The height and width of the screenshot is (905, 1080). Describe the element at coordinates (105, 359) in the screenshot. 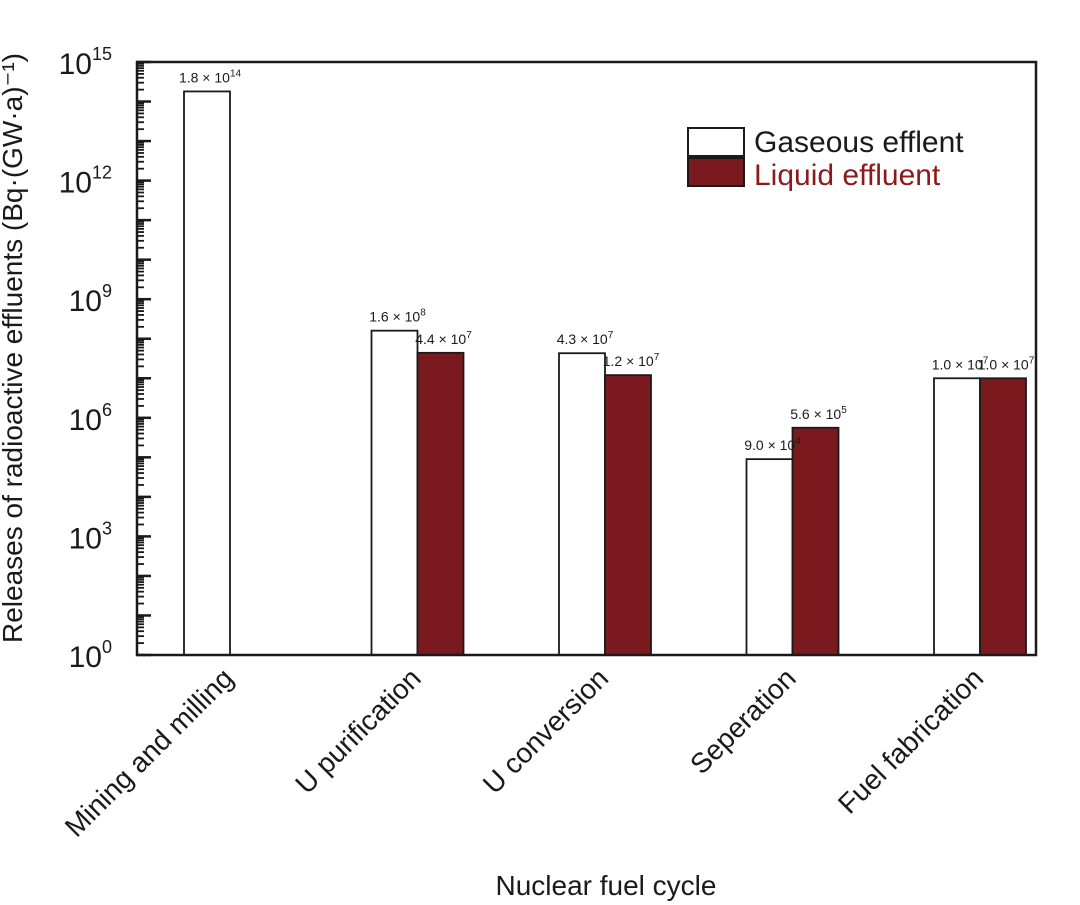

I see `y-axis-ticks: 10⁰ 10³ 10⁶ 10⁹ 10¹² 10¹⁵` at that location.